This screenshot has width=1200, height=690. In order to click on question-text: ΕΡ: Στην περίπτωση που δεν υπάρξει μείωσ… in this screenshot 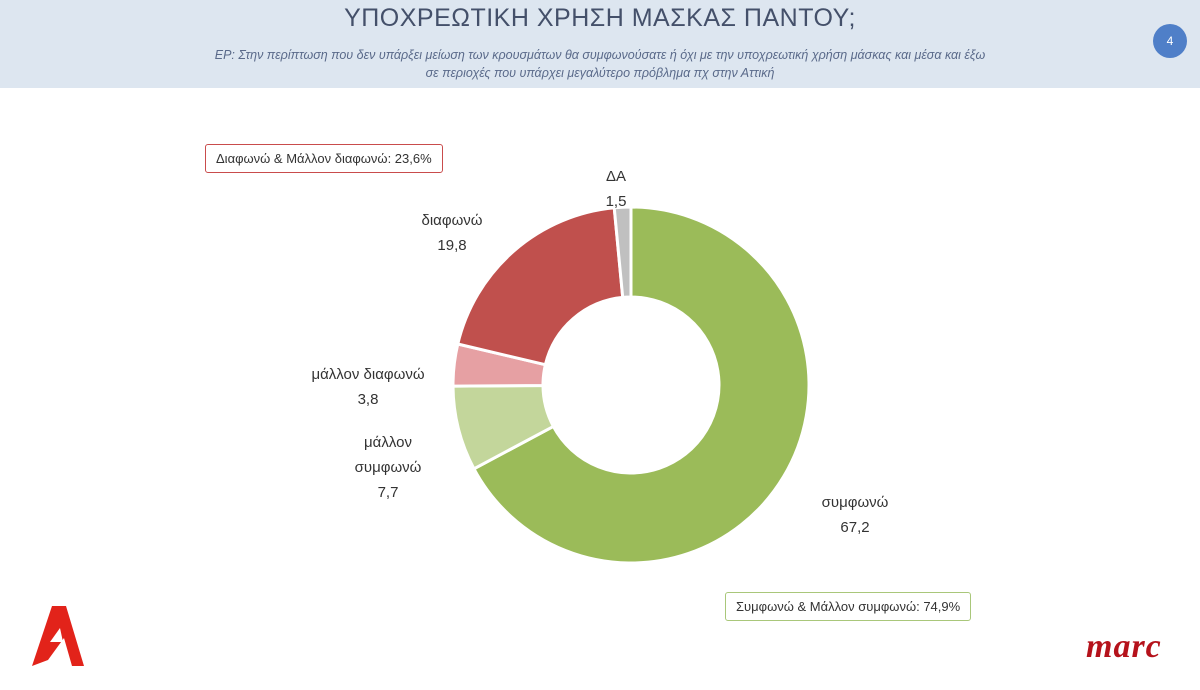, I will do `click(600, 64)`.